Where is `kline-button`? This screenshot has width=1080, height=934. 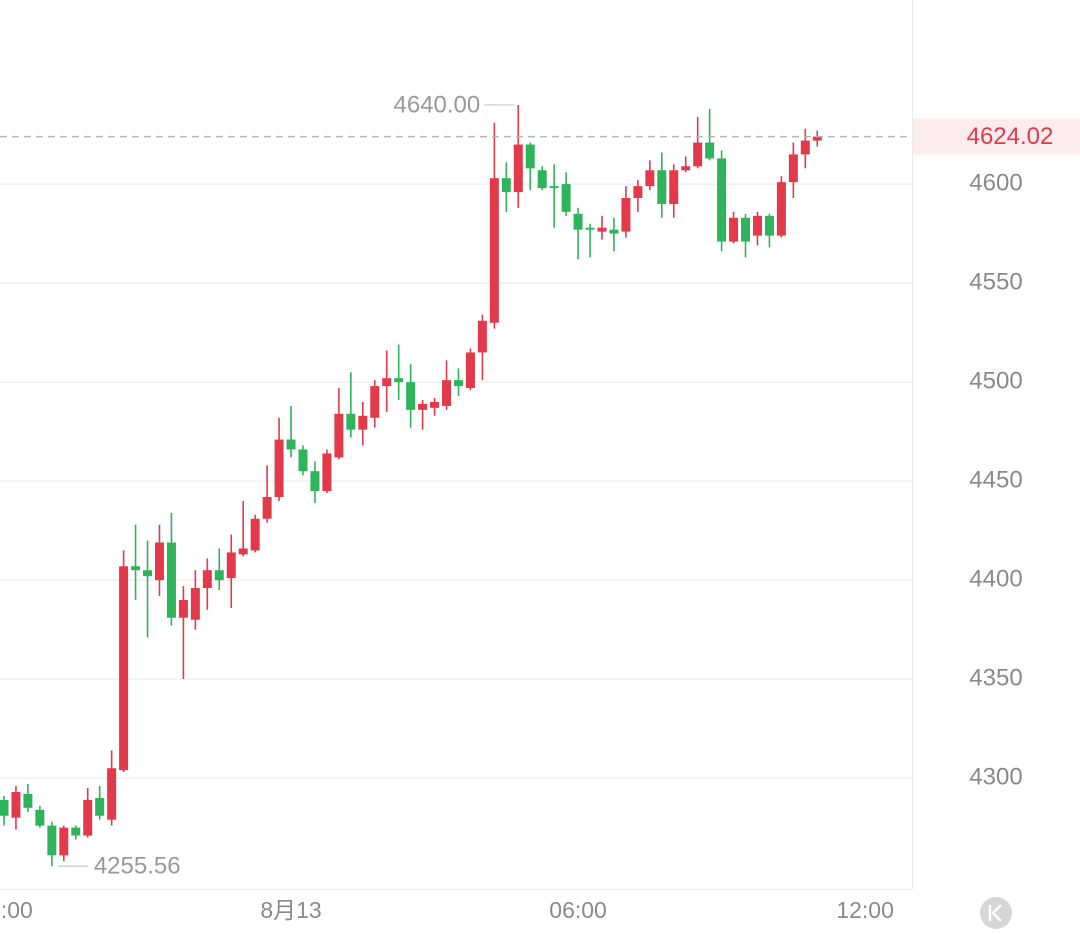 kline-button is located at coordinates (996, 913).